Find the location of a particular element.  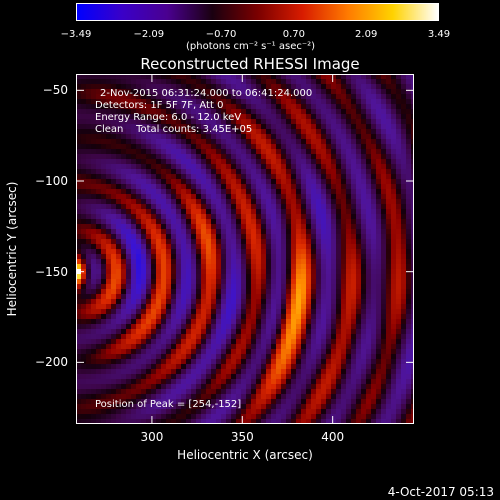

x-axis-label: Heliocentric X (arcsec) is located at coordinates (245, 455).